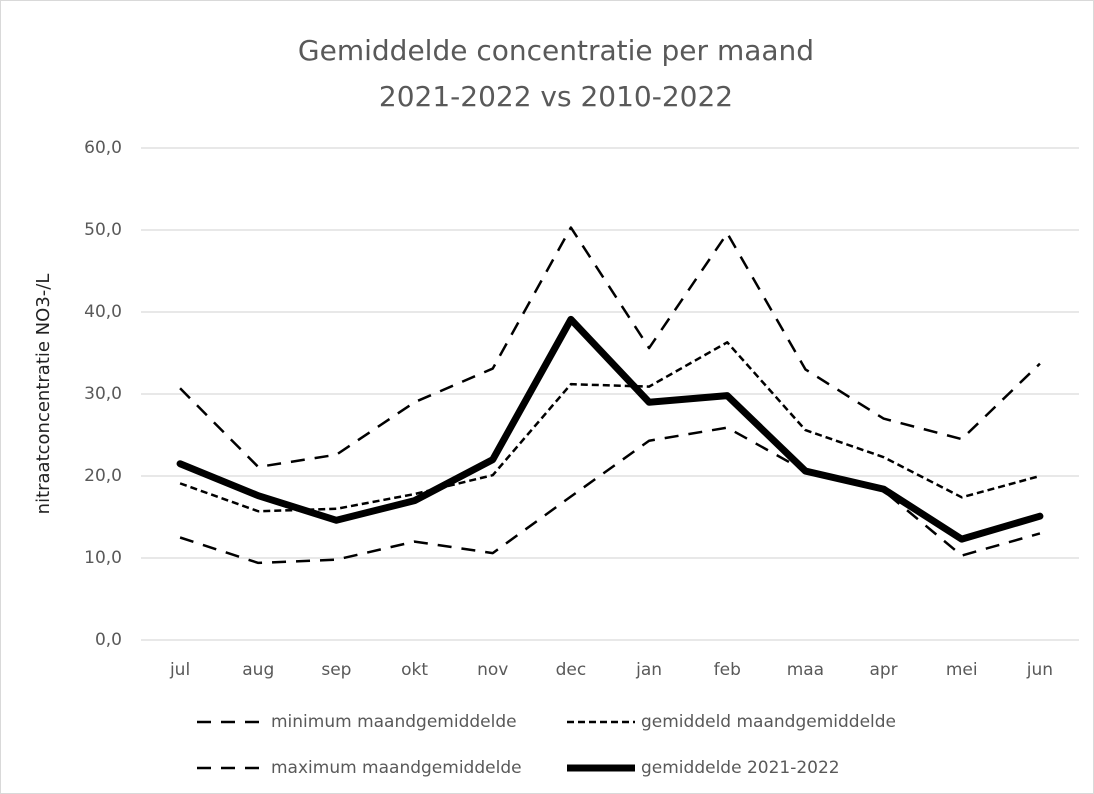 The width and height of the screenshot is (1094, 794). I want to click on chart-subtitle: 2021-2022 vs 2010-2022, so click(556, 96).